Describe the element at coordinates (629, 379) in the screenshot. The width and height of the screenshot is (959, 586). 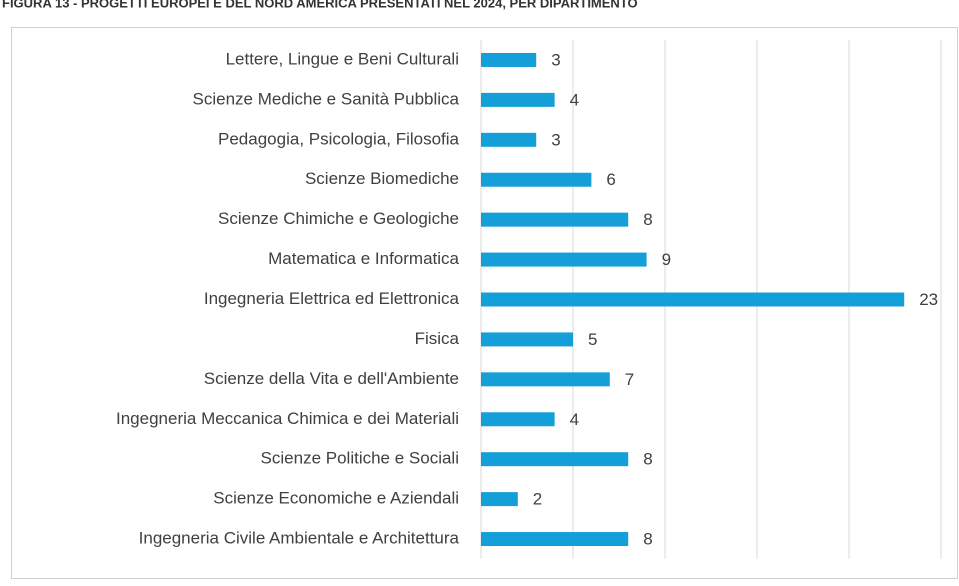
I see `data-label: 7` at that location.